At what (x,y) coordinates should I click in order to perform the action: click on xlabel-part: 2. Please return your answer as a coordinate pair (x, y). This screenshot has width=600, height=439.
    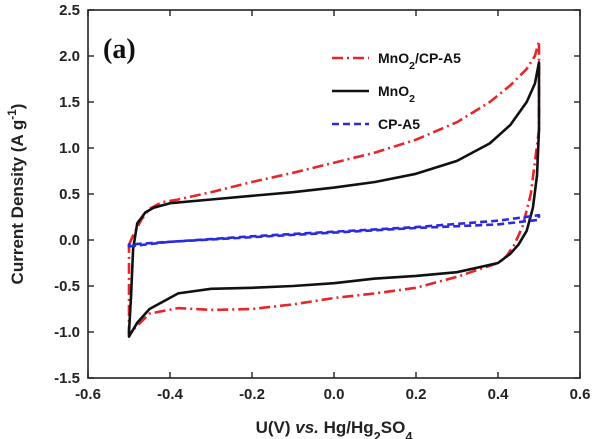
    Looking at the image, I should click on (377, 434).